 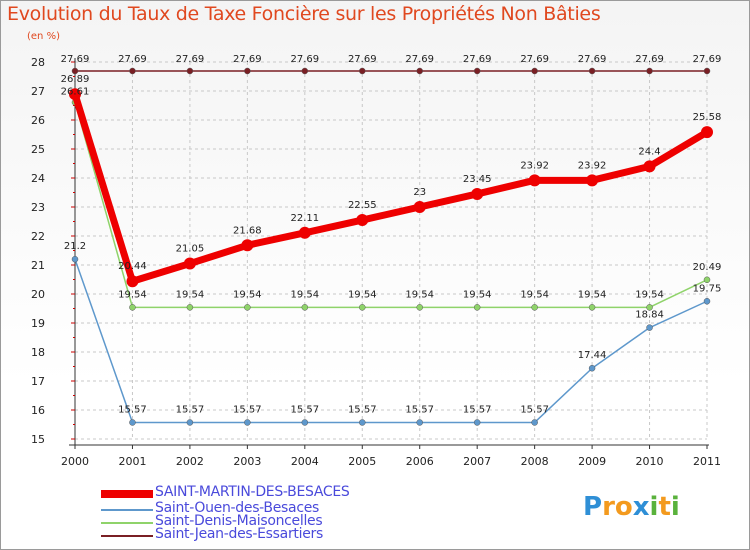 What do you see at coordinates (420, 461) in the screenshot?
I see `x-tick-label: 2006` at bounding box center [420, 461].